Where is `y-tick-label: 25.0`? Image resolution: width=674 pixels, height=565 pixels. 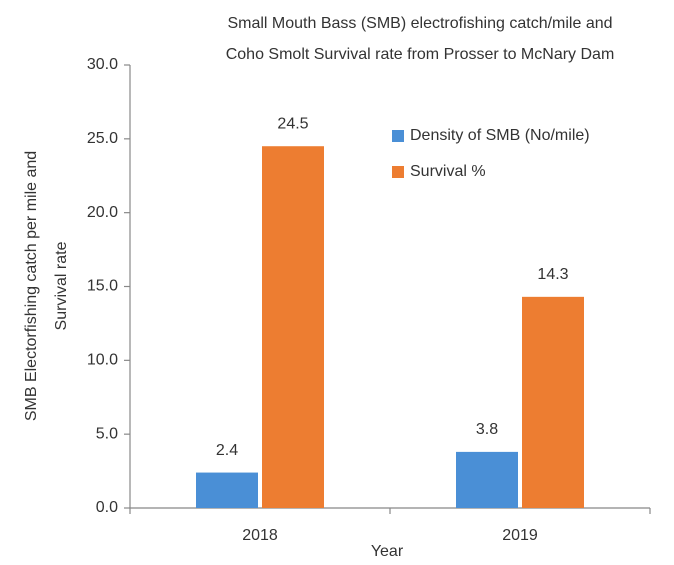
y-tick-label: 25.0 is located at coordinates (102, 138).